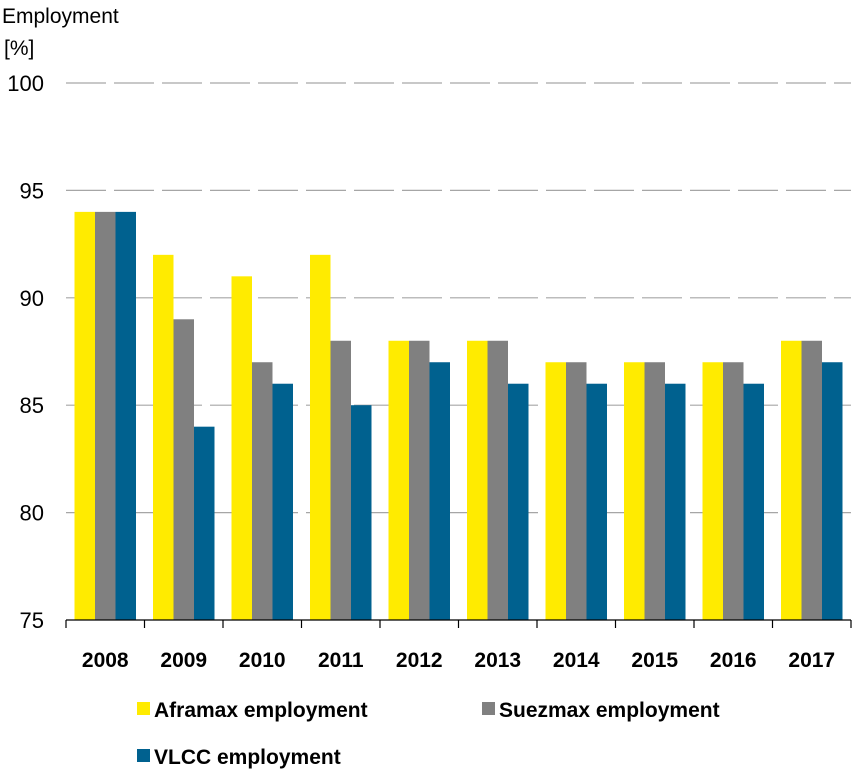 The width and height of the screenshot is (855, 778). Describe the element at coordinates (105, 660) in the screenshot. I see `x-tick-label: 2008` at that location.